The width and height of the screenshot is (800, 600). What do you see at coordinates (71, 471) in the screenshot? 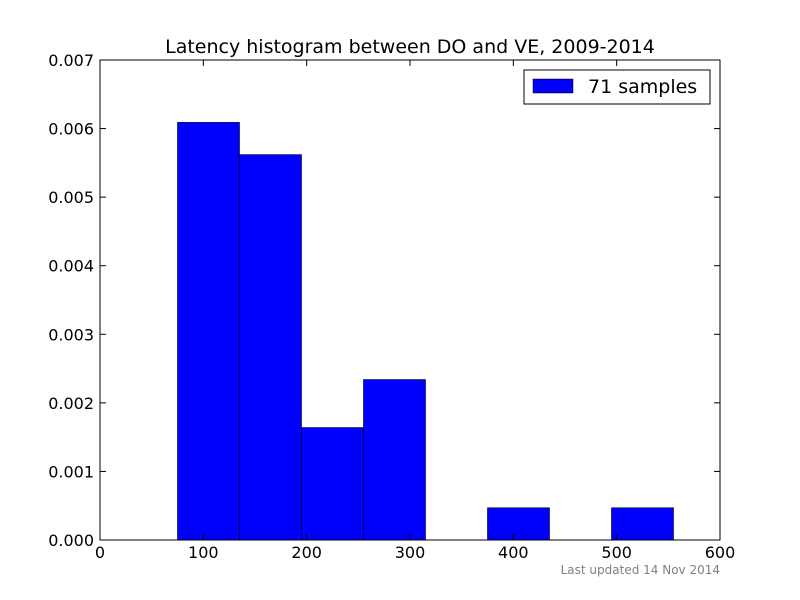
I see `y-tick-label: 0.001` at bounding box center [71, 471].